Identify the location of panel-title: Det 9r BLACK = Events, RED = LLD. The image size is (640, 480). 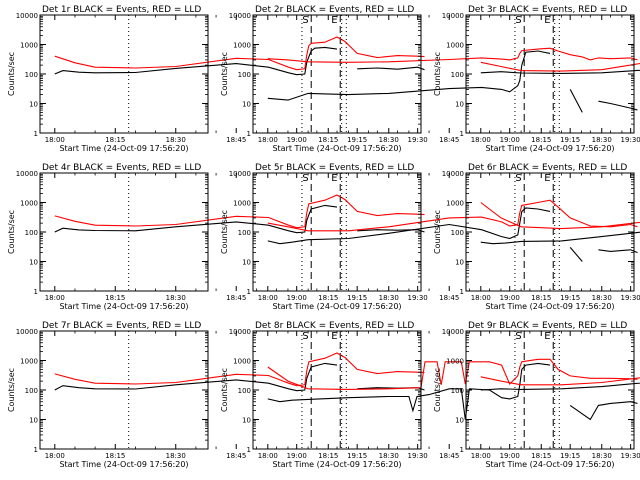
(547, 326).